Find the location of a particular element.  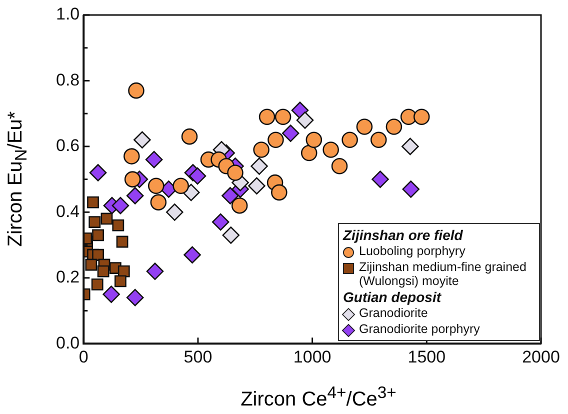

legend-label: Luoboling porphyry is located at coordinates (412, 251).